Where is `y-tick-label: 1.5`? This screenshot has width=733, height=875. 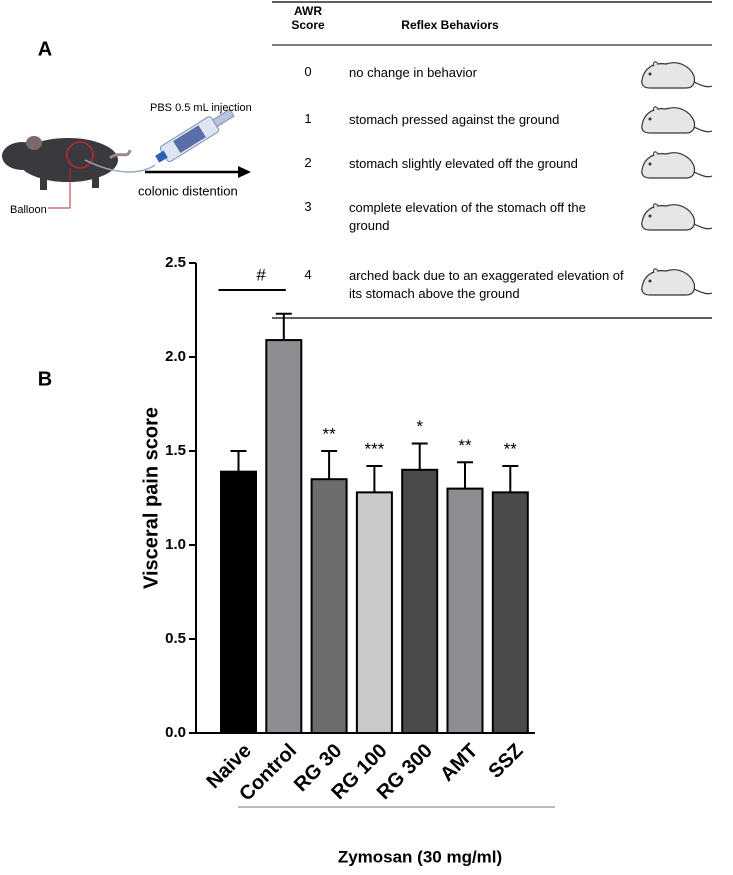
y-tick-label: 1.5 is located at coordinates (175, 450).